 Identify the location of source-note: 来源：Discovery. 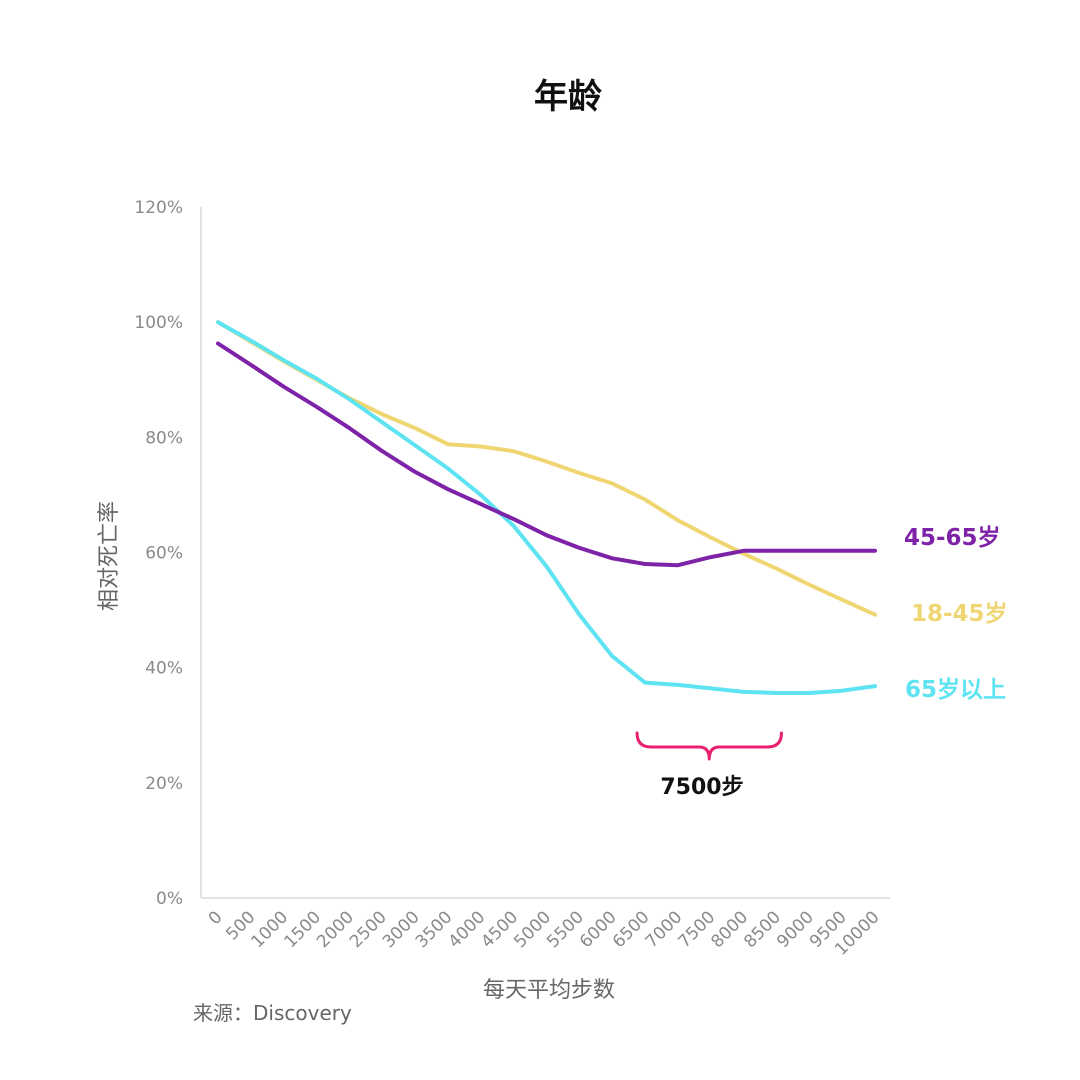
(272, 1013).